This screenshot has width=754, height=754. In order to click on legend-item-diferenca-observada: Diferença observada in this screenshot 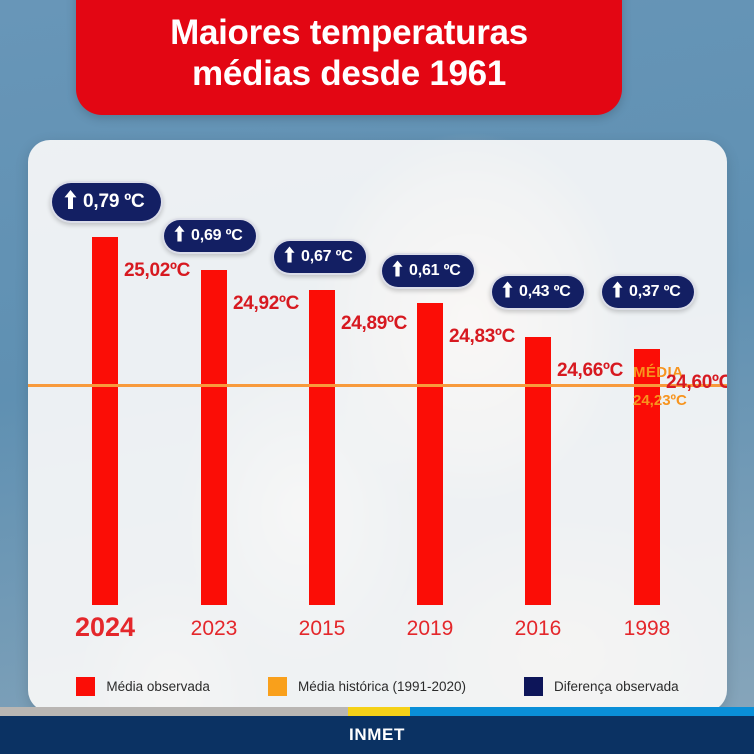, I will do `click(601, 686)`.